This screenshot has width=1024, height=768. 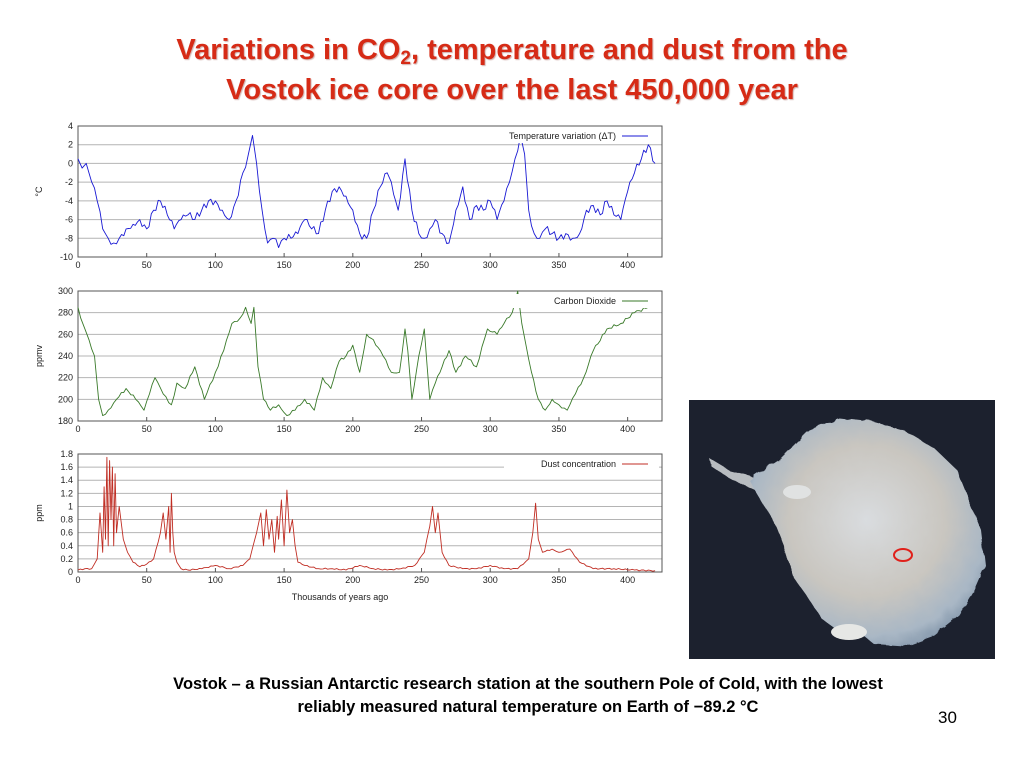 What do you see at coordinates (578, 464) in the screenshot?
I see `legend-label: Dust concentration` at bounding box center [578, 464].